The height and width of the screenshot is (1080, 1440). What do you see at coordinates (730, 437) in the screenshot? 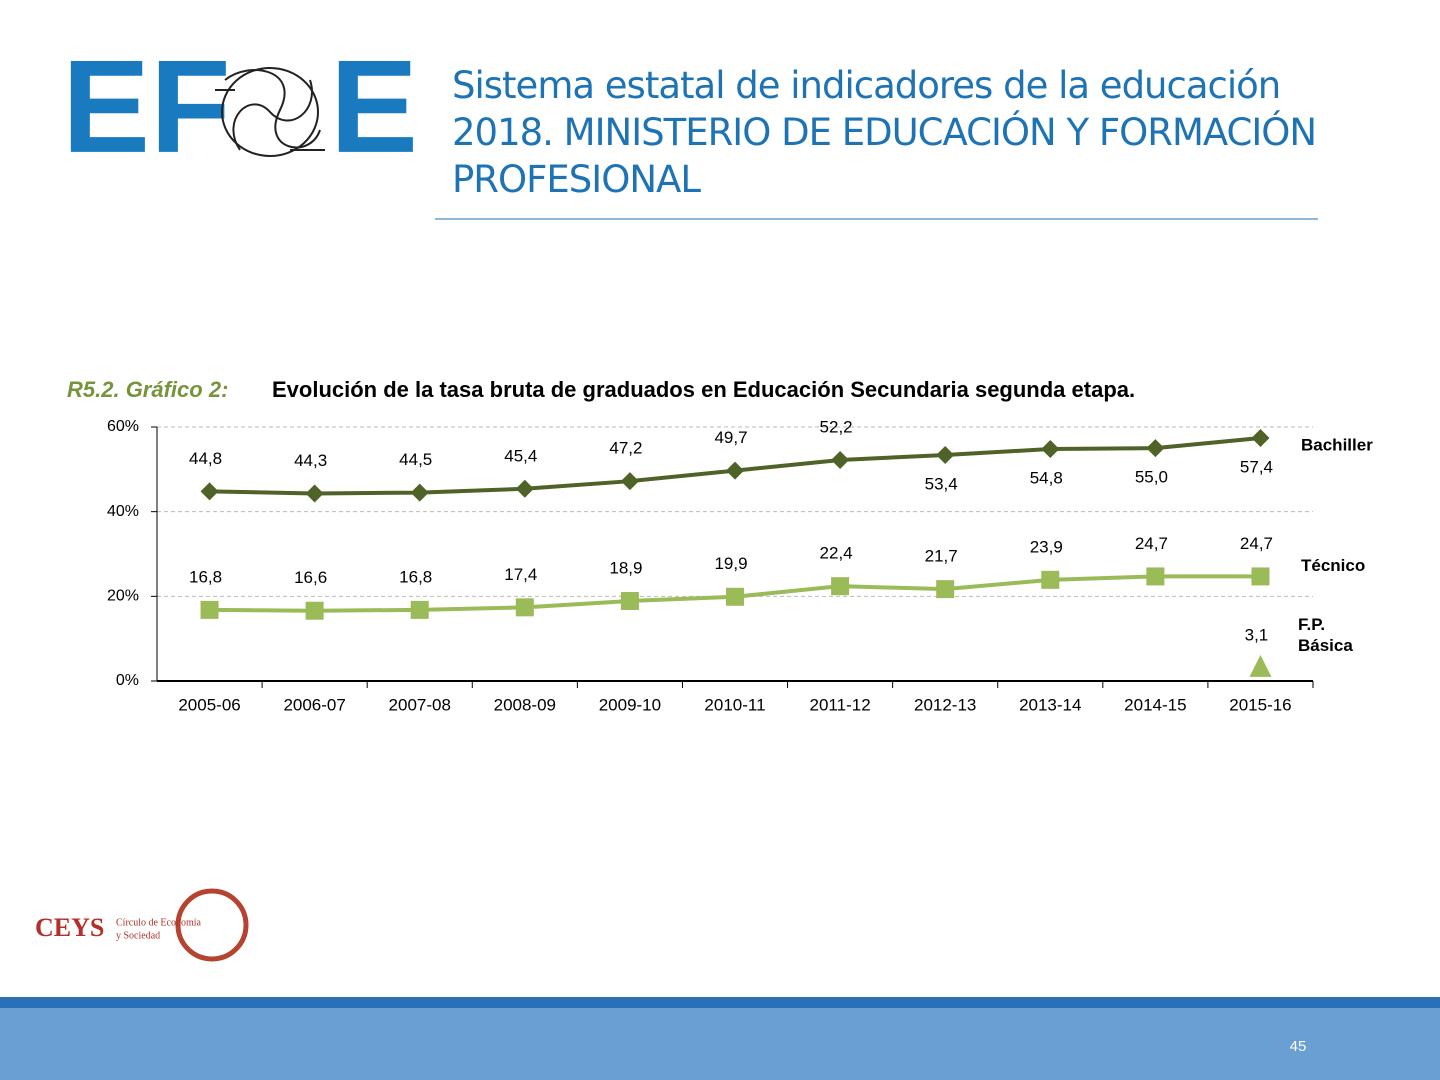
I see `data-label: 49,7` at bounding box center [730, 437].